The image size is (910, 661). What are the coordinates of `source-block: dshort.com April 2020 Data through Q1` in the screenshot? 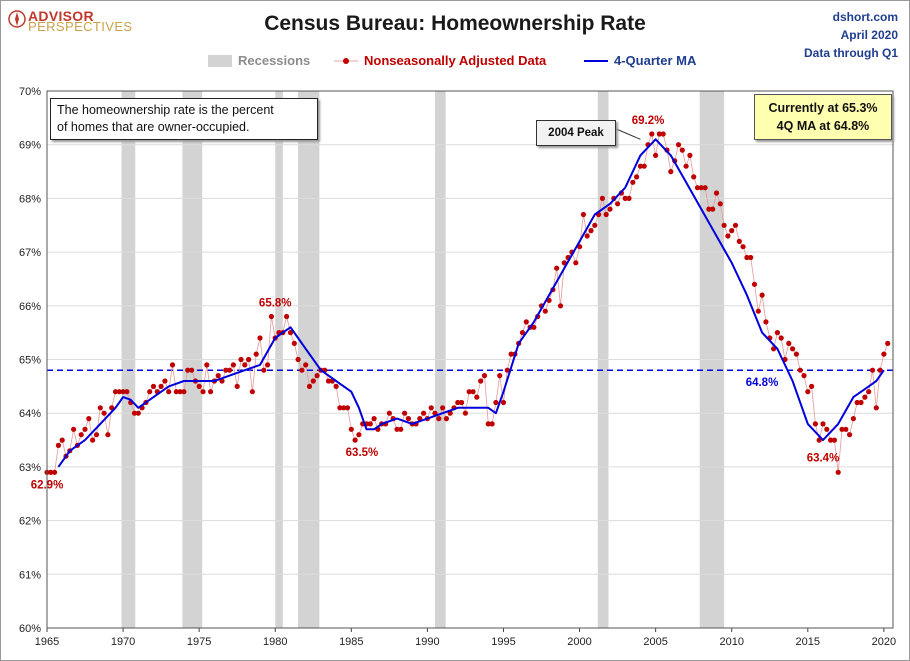 It's located at (851, 35).